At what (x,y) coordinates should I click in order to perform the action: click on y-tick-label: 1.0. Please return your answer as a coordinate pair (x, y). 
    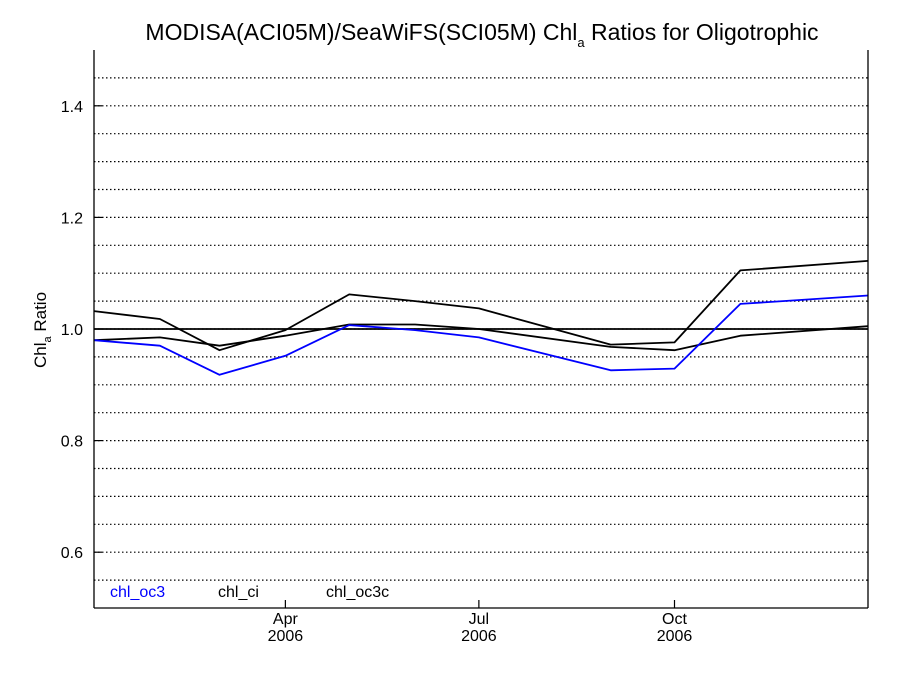
    Looking at the image, I should click on (72, 330).